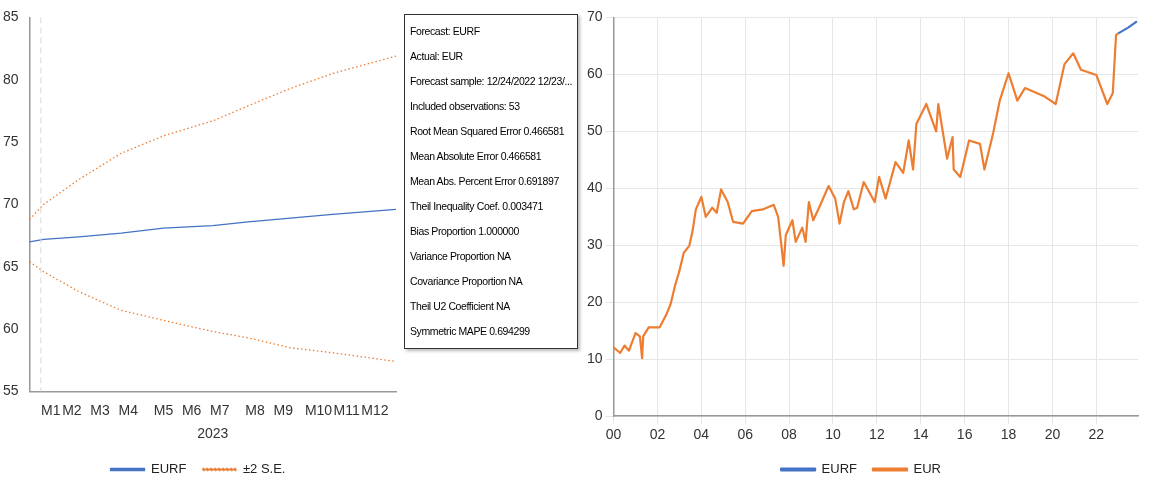  Describe the element at coordinates (1096, 434) in the screenshot. I see `x-tick-label: 22` at that location.